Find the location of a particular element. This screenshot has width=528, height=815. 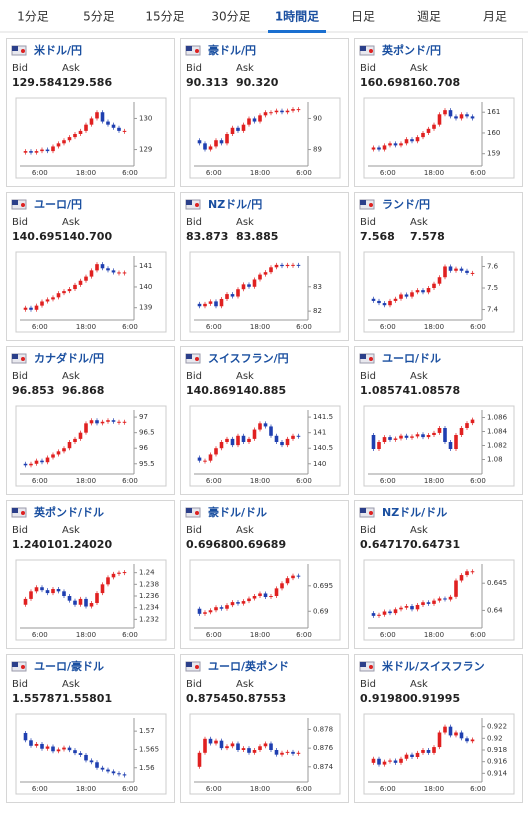

tab: 30分足 is located at coordinates (230, 17).